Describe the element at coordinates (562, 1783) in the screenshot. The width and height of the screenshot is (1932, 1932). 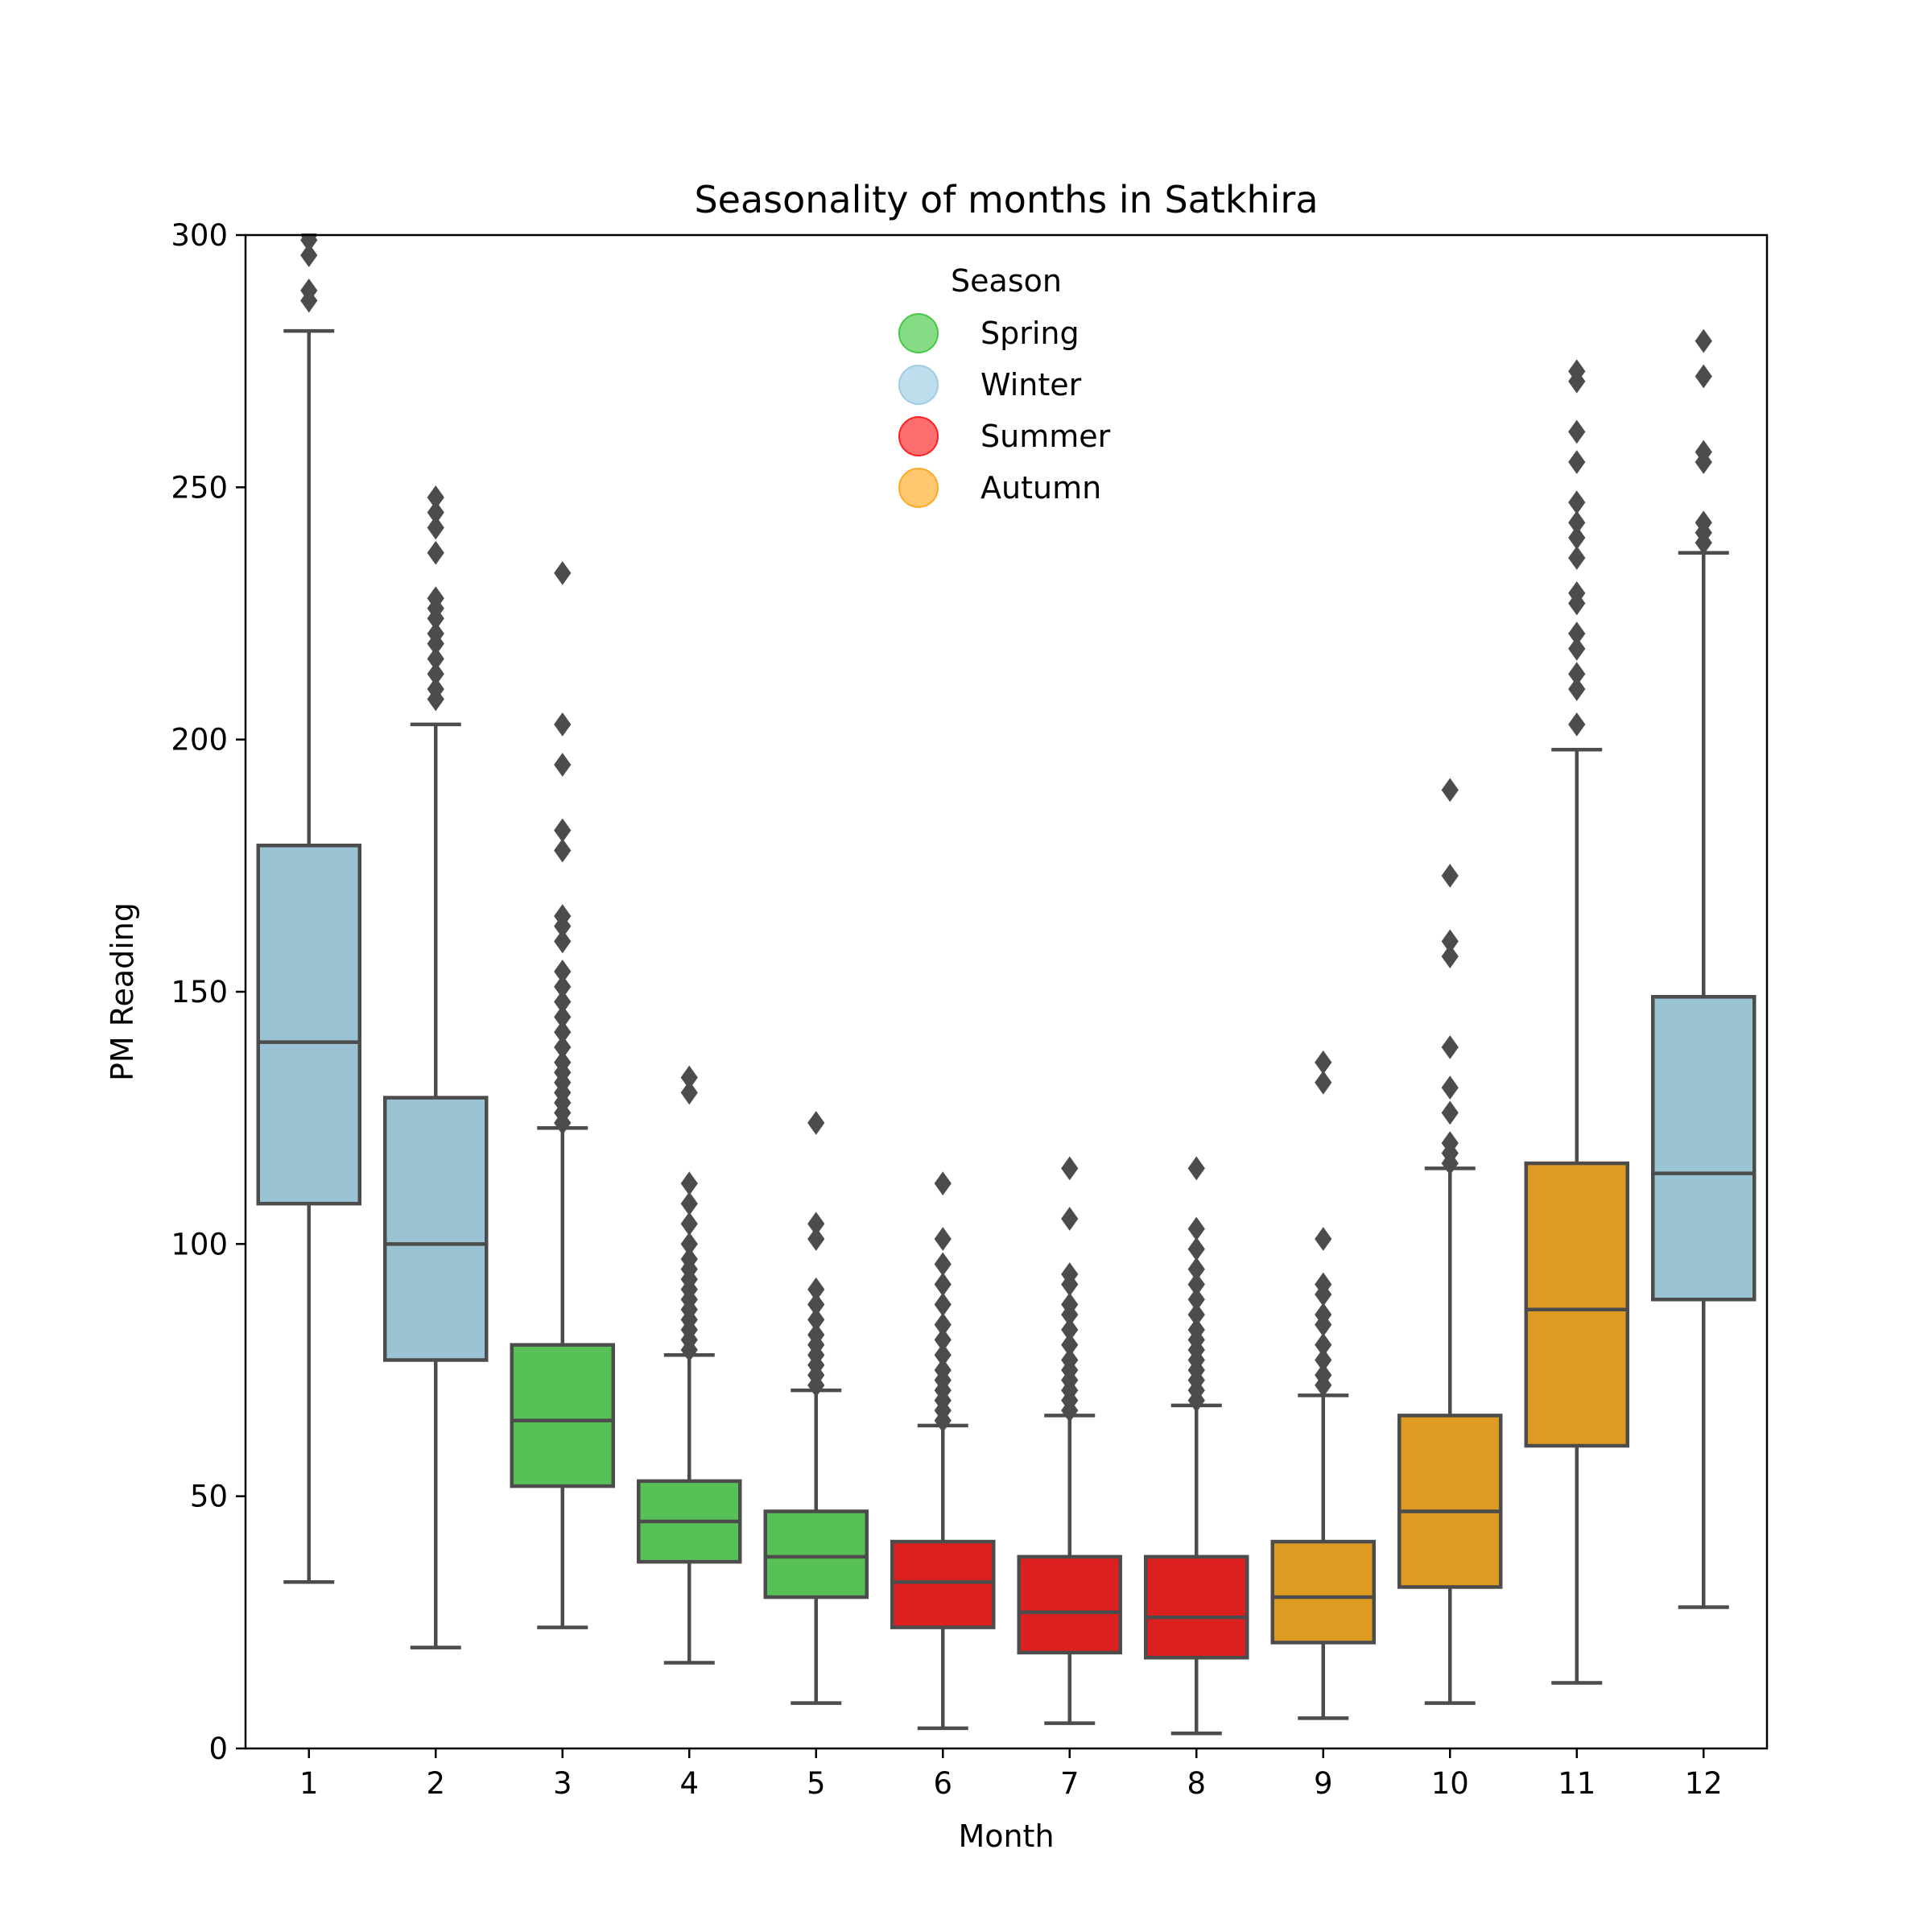
I see `x-tick-label: 3` at that location.